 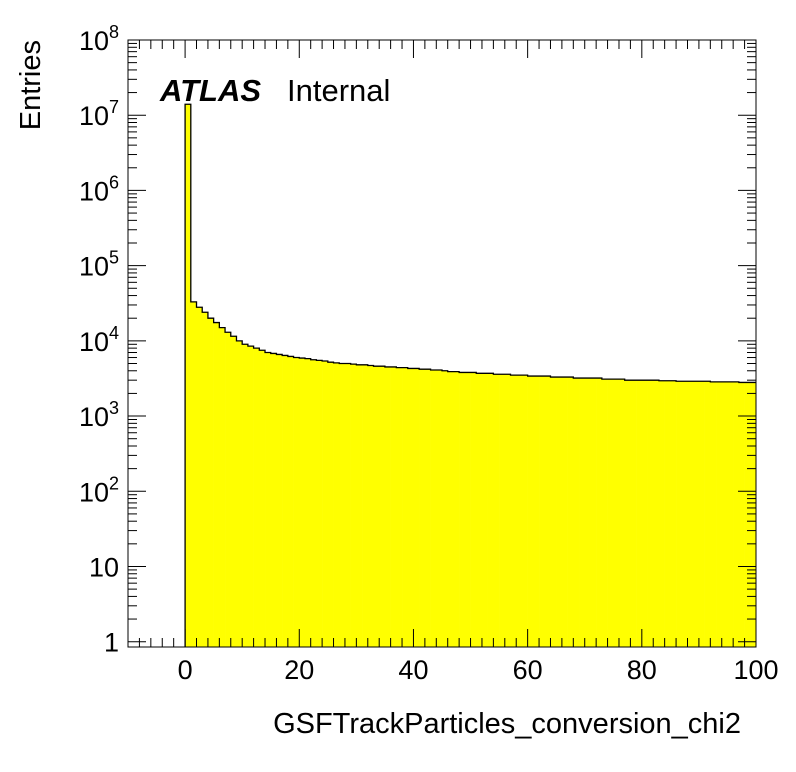 I want to click on status-label: Internal, so click(x=338, y=90).